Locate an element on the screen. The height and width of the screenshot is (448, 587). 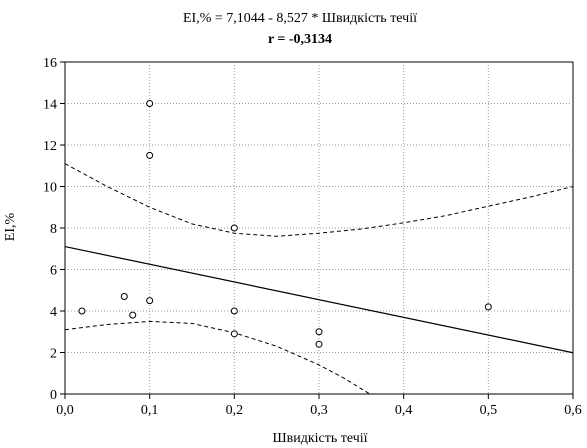
x-tick-label: 0,1 is located at coordinates (150, 410).